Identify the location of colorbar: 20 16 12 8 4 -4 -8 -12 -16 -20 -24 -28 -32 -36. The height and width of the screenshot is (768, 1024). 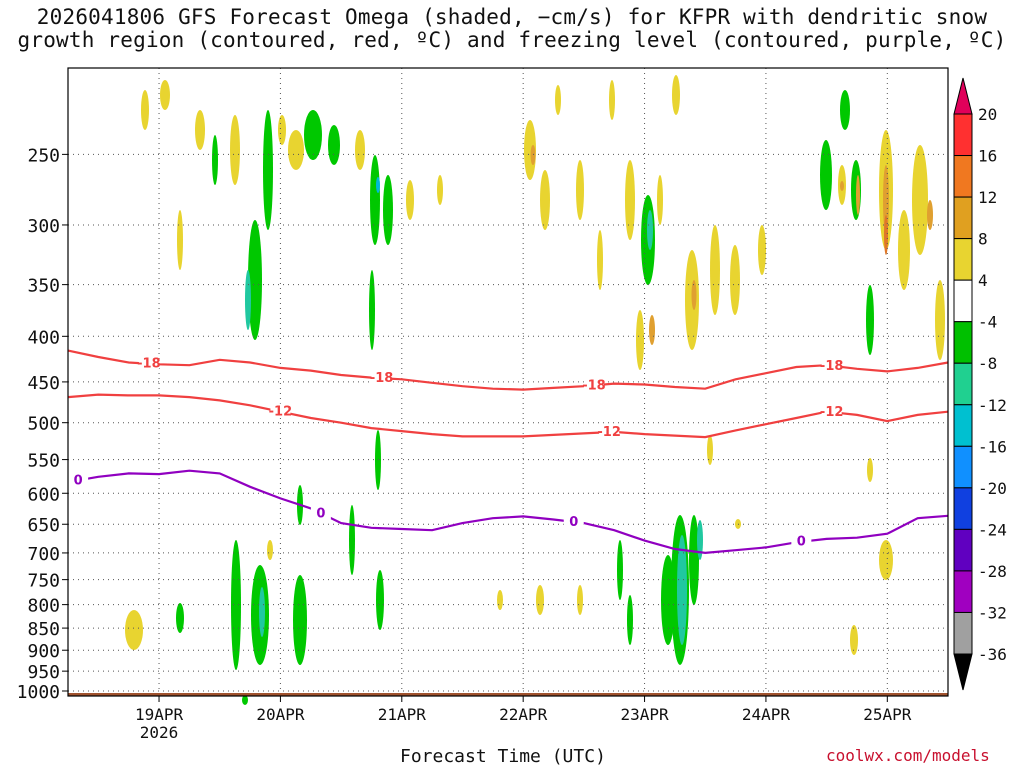
(980, 384).